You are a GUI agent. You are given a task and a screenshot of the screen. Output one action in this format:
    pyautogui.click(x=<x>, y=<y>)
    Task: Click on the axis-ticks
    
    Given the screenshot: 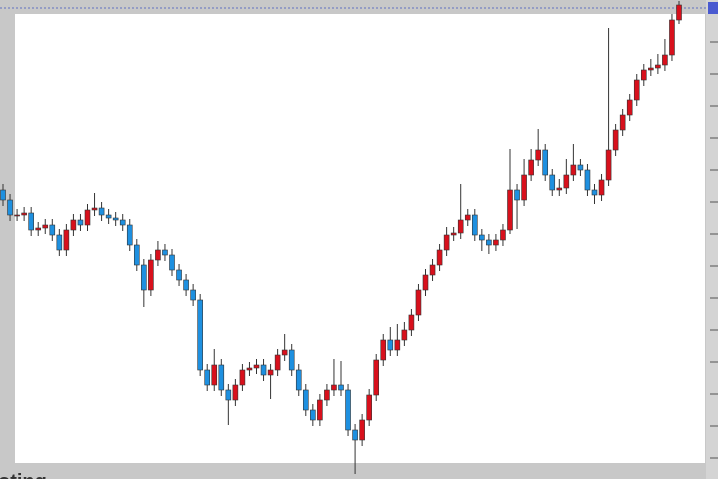 What is the action you would take?
    pyautogui.click(x=714, y=250)
    